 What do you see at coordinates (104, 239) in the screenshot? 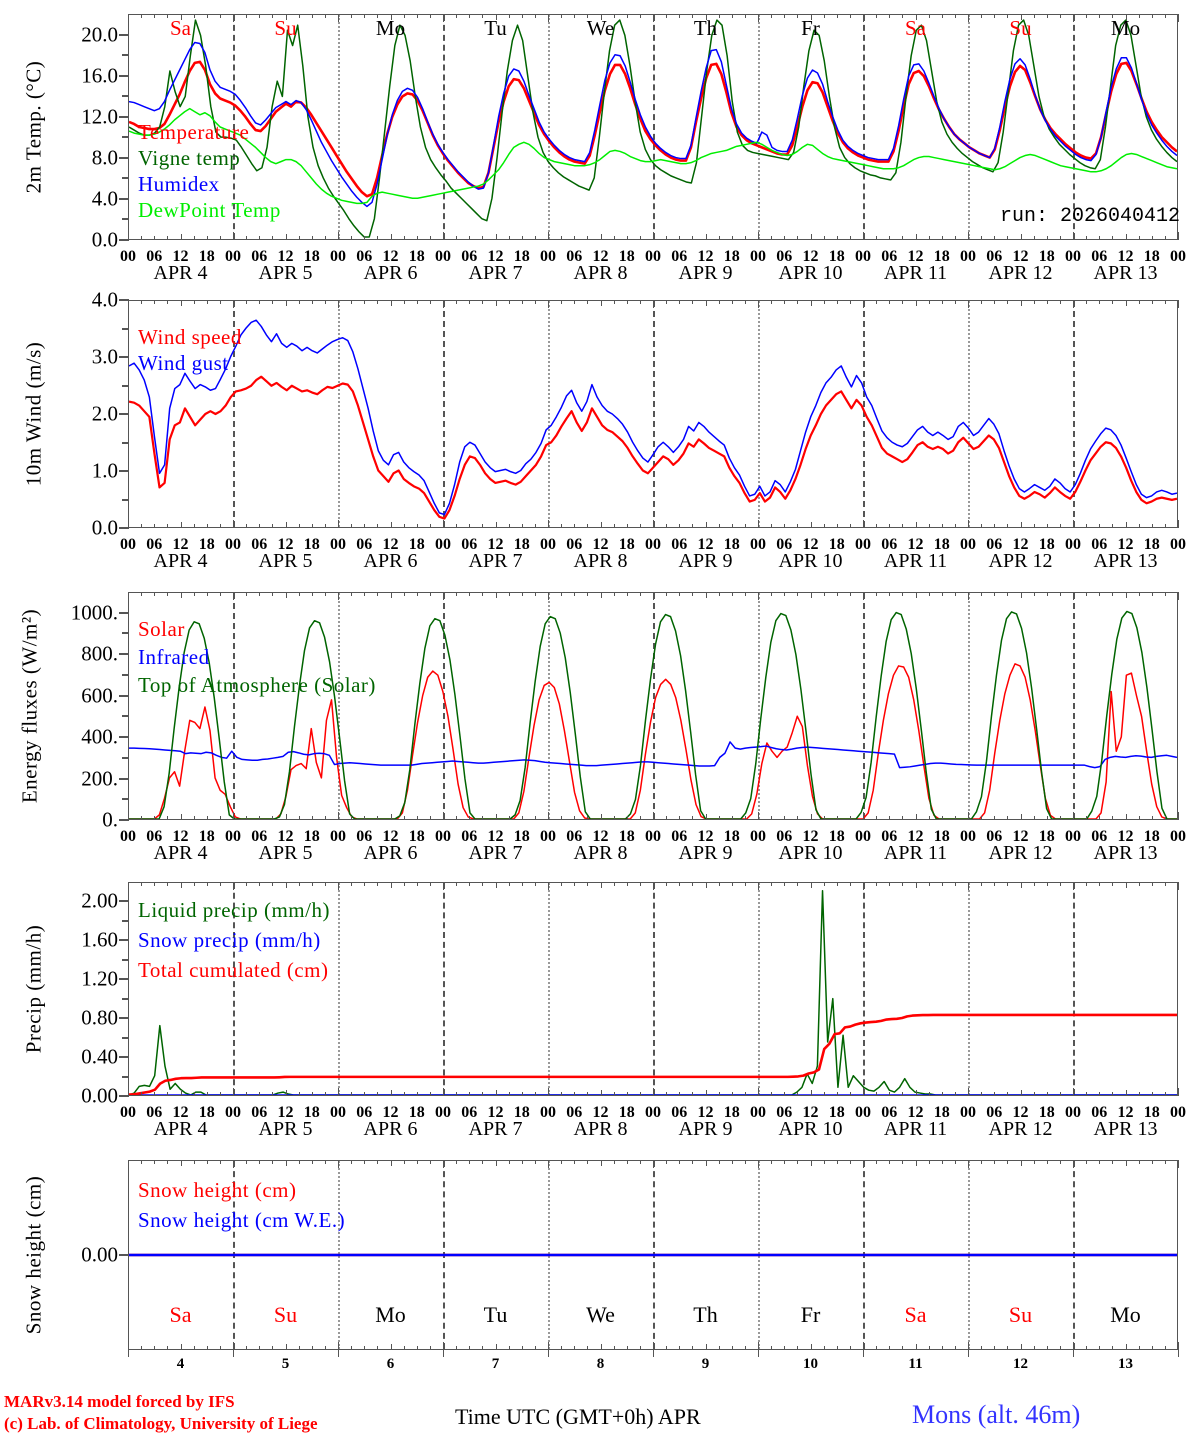
I see `y-tick-label: 0.0` at bounding box center [104, 239].